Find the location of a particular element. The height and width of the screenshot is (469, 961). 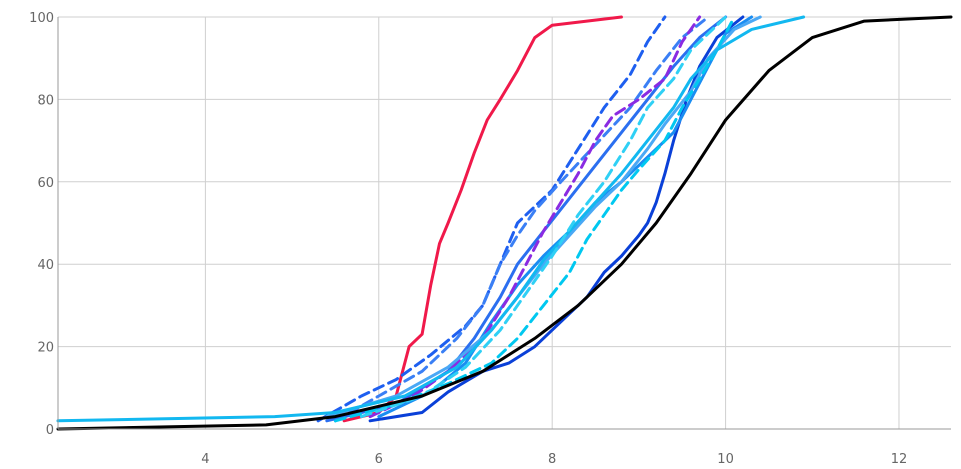

x-tick-label-3: 10 is located at coordinates (725, 459).